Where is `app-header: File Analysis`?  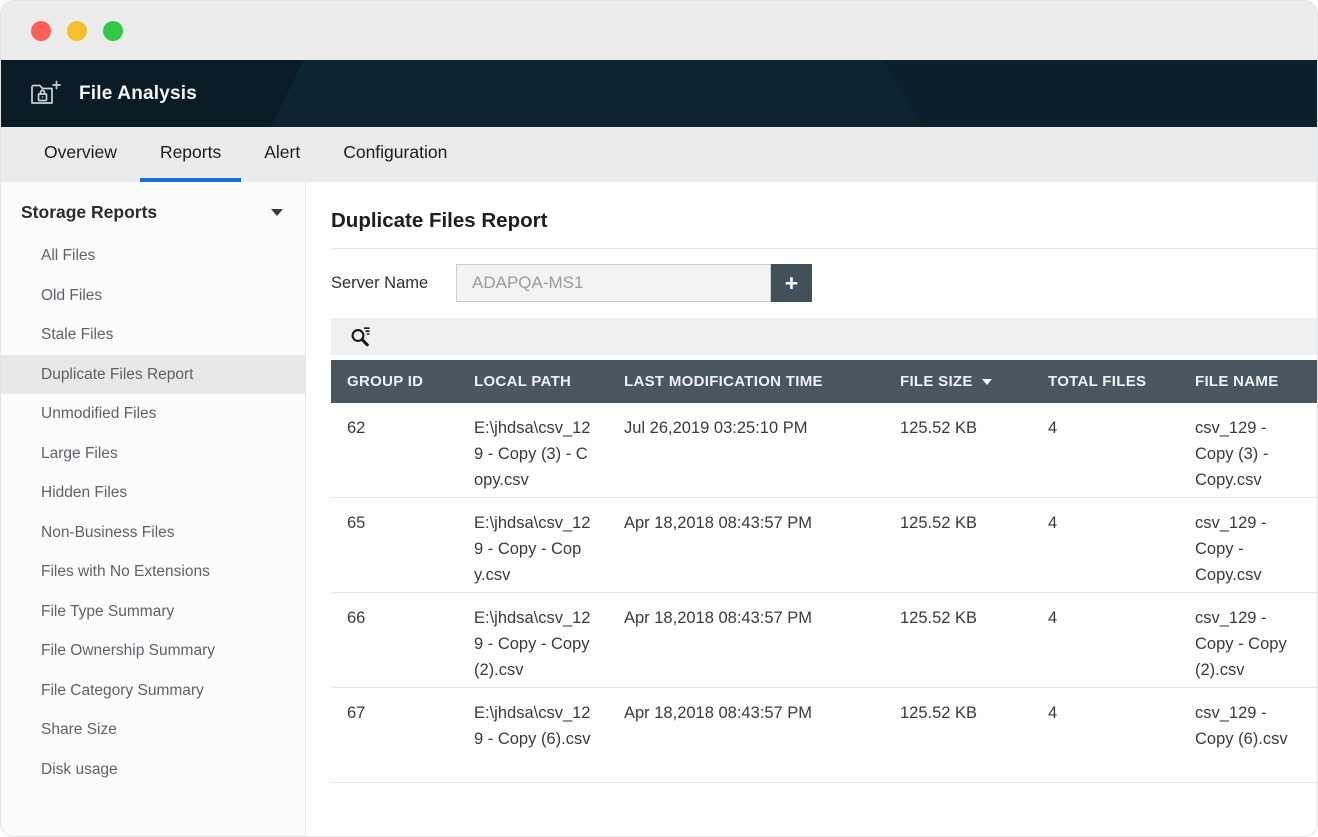
app-header: File Analysis is located at coordinates (659, 93).